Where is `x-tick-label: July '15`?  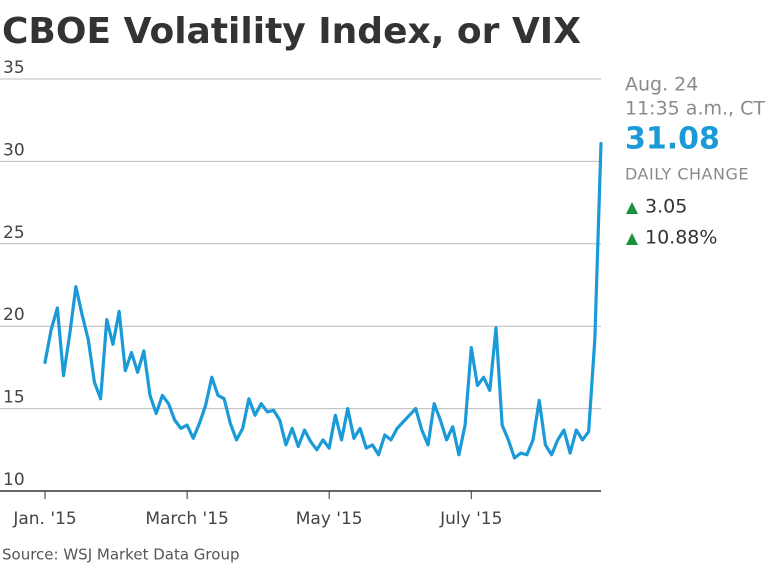
x-tick-label: July '15 is located at coordinates (470, 519).